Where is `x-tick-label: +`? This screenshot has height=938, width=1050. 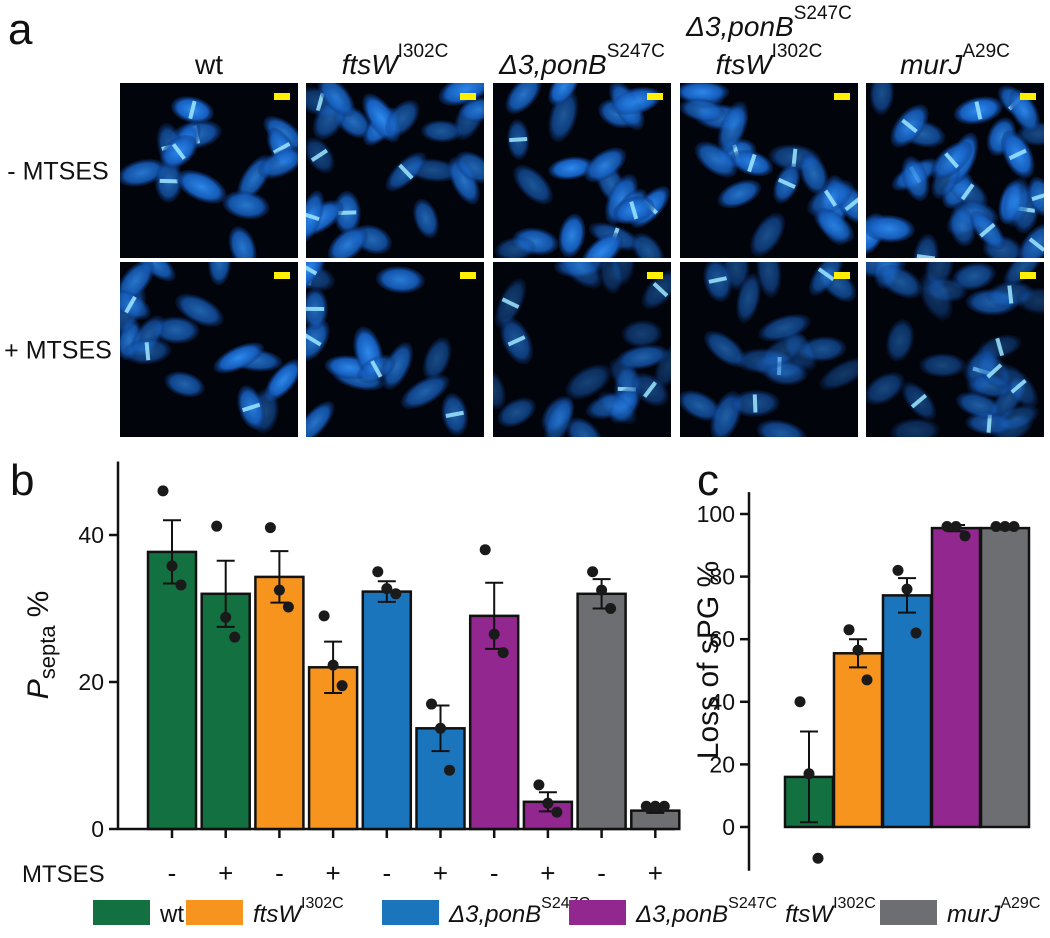 x-tick-label: + is located at coordinates (225, 873).